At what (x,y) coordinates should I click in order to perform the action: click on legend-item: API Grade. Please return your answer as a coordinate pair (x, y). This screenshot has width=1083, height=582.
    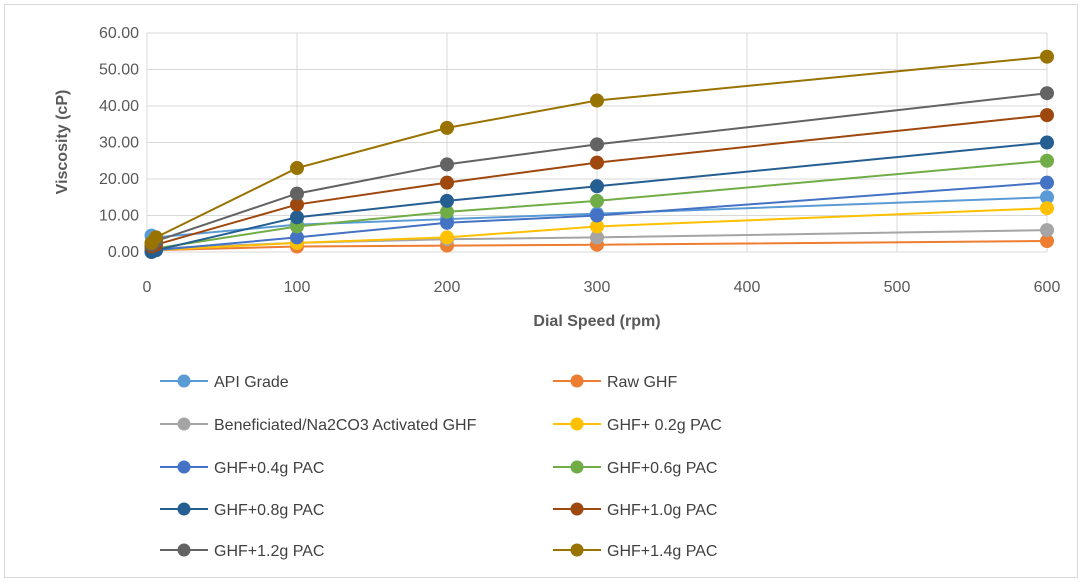
    Looking at the image, I should click on (224, 382).